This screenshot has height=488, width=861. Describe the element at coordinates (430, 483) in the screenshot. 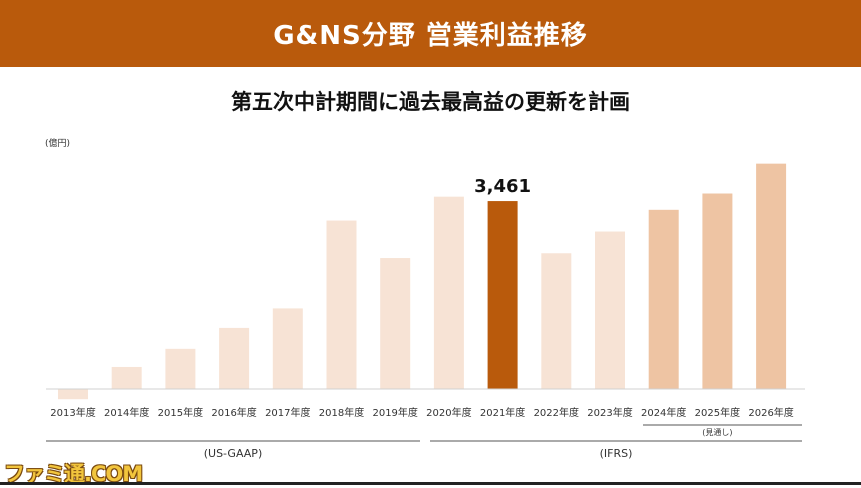

I see `bottom-frame-line` at that location.